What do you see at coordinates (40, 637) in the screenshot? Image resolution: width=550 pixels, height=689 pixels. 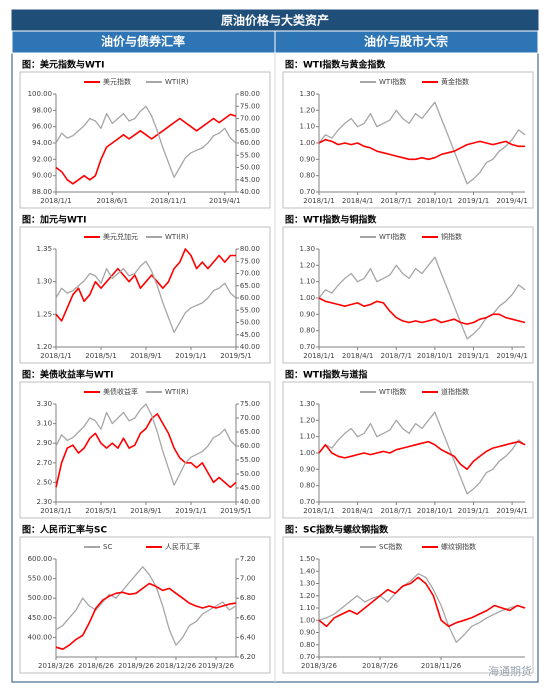 I see `y-tick-label: 400.00` at bounding box center [40, 637].